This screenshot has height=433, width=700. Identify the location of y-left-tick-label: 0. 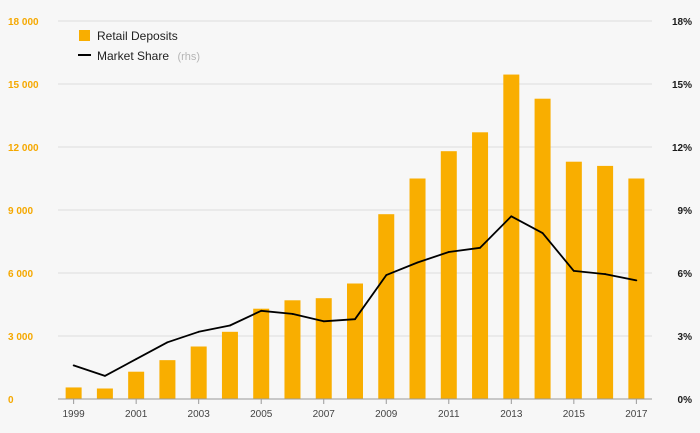
(11, 400).